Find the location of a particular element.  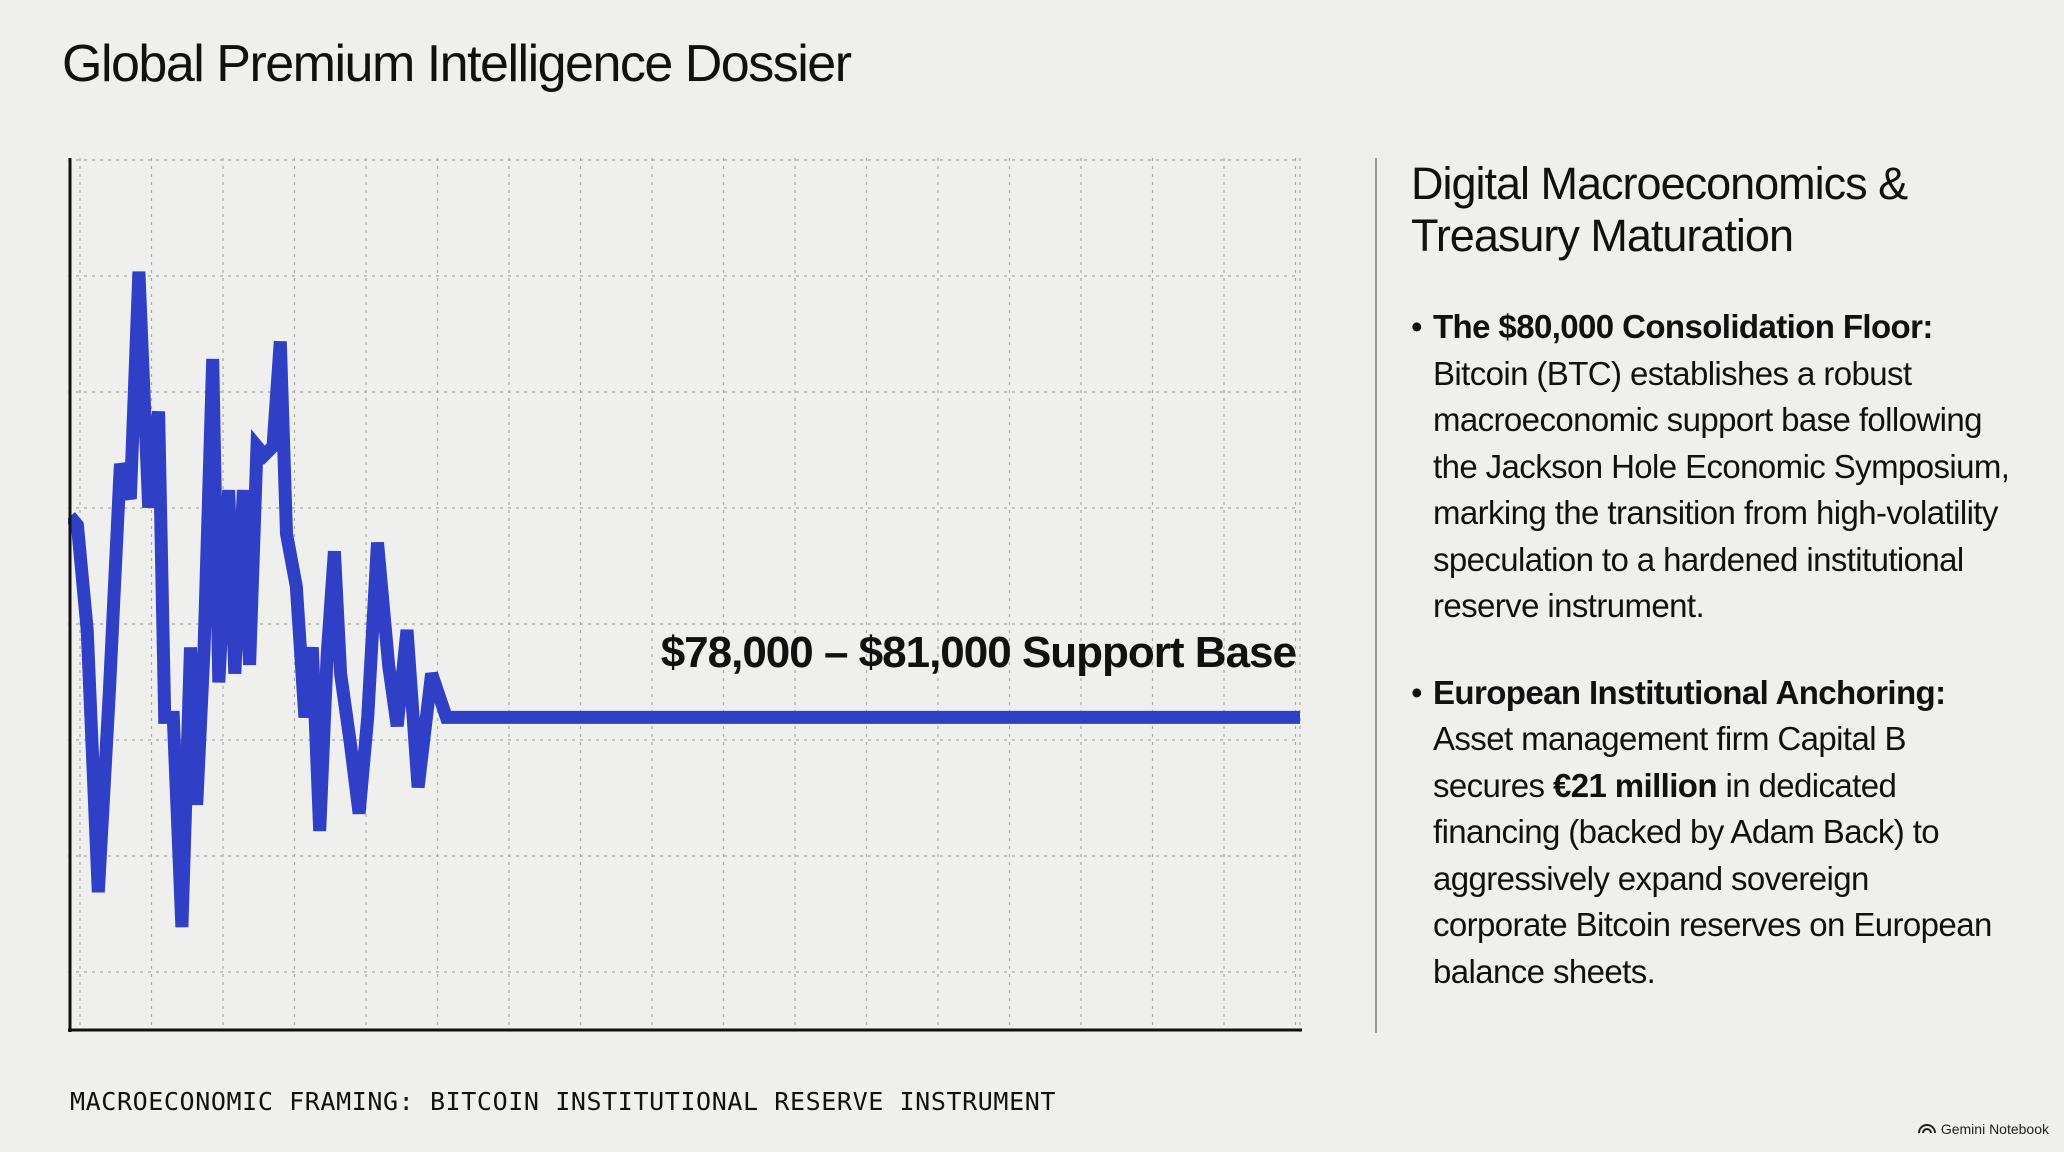

brand-watermark: Gemini Notebook is located at coordinates (1983, 1129).